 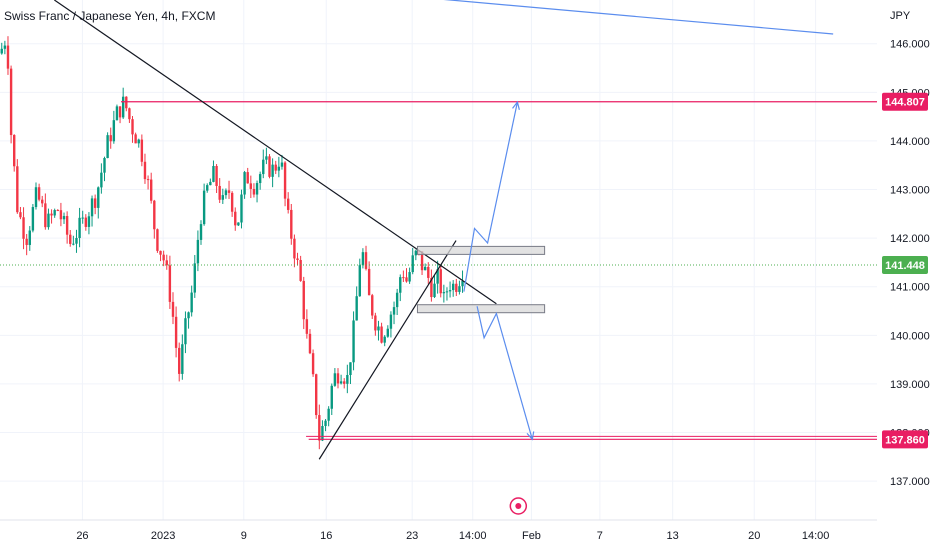 I want to click on price-scale-bg, so click(x=904, y=275).